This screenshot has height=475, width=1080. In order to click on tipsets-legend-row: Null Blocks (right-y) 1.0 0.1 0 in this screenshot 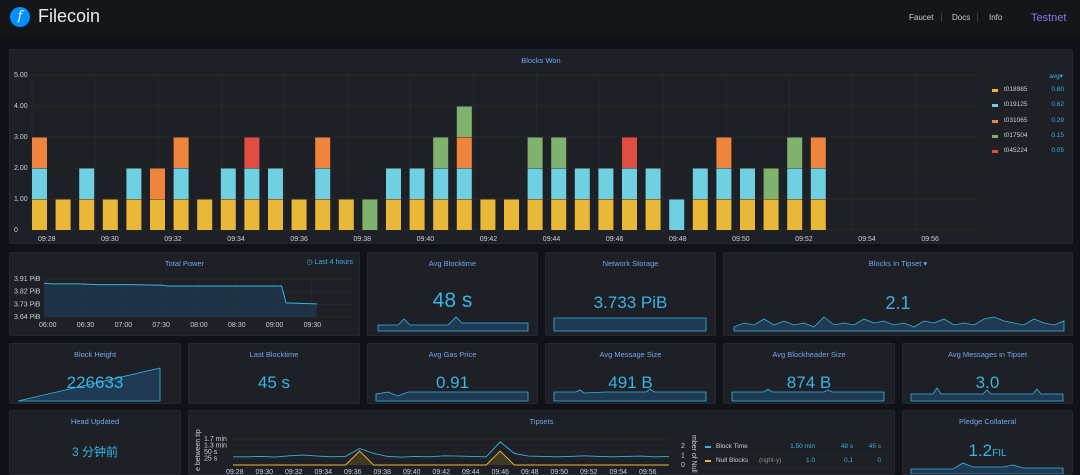, I will do `click(795, 462)`.